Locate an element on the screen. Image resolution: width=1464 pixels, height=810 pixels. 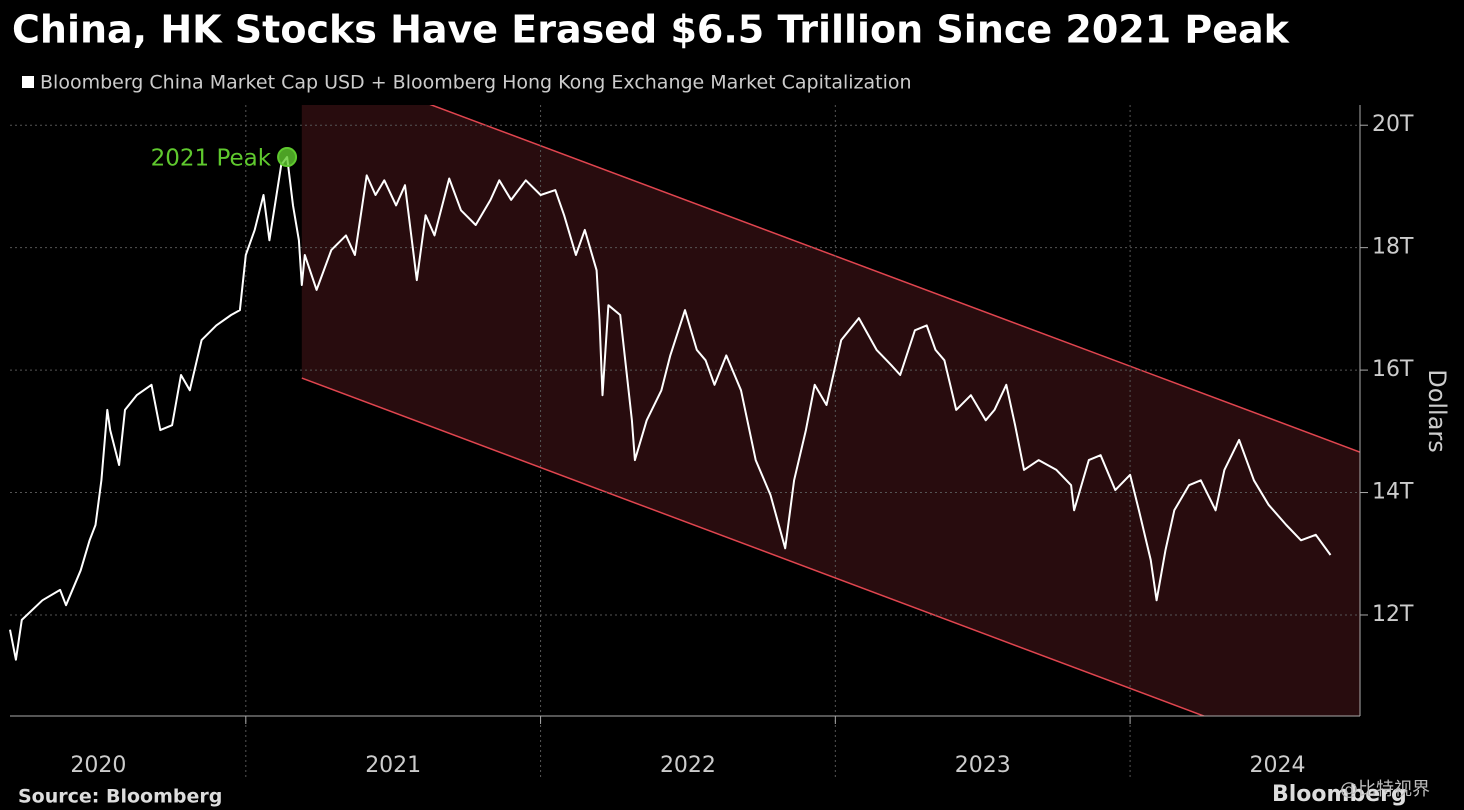
x-tick-label: 2020 is located at coordinates (98, 765).